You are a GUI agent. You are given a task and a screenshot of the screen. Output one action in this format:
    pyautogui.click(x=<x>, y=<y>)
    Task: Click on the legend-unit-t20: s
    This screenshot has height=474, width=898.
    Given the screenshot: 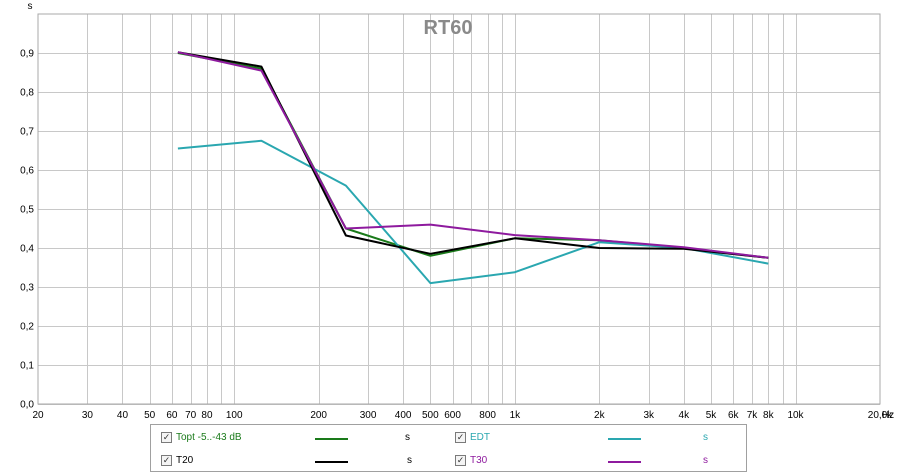 What is the action you would take?
    pyautogui.click(x=409, y=460)
    